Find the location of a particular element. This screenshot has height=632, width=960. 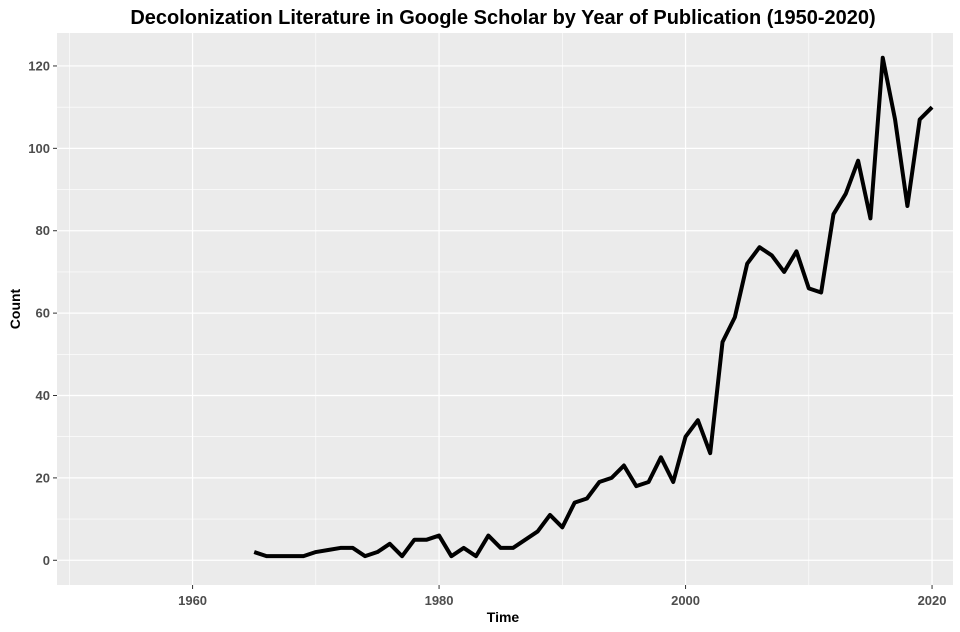

y-tick-label: 20 is located at coordinates (43, 477).